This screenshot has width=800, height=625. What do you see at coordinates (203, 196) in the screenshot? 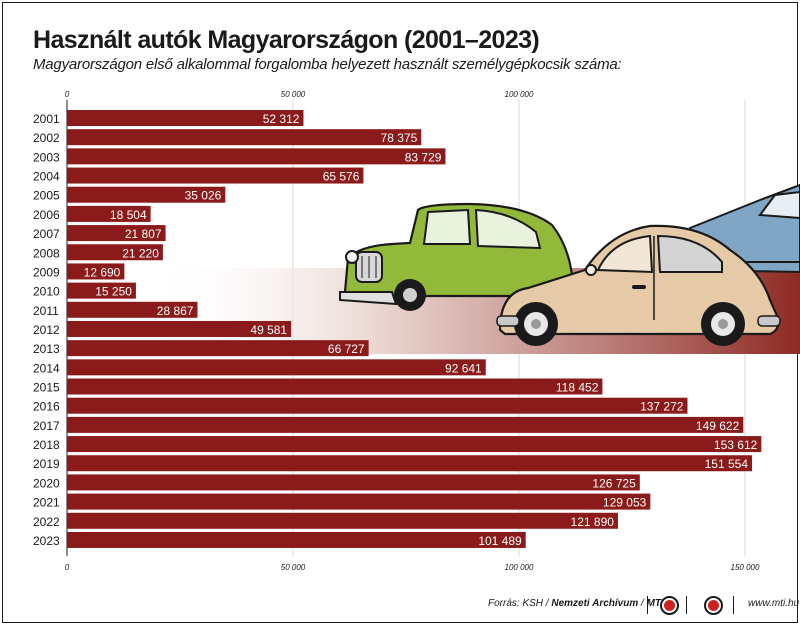
I see `value-label: 35 026` at bounding box center [203, 196].